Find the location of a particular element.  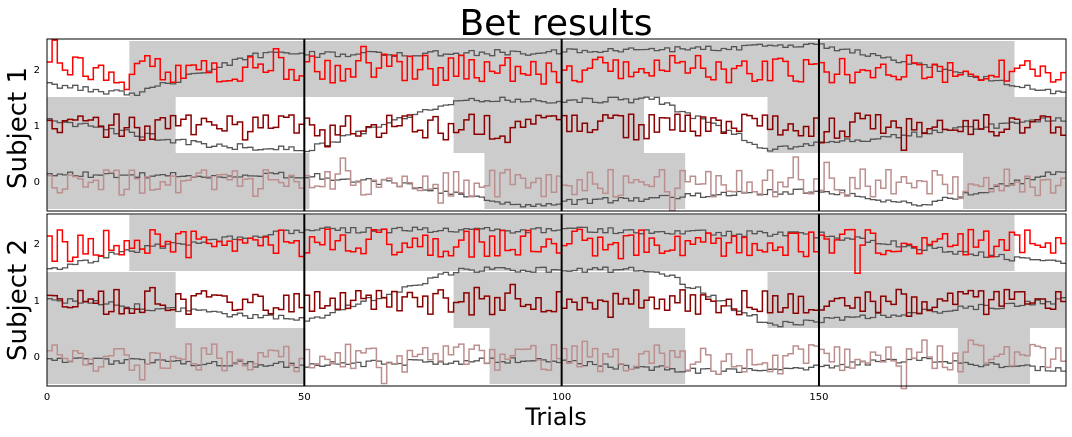

y-axis-label-subject-2: Subject 2 is located at coordinates (18, 300).